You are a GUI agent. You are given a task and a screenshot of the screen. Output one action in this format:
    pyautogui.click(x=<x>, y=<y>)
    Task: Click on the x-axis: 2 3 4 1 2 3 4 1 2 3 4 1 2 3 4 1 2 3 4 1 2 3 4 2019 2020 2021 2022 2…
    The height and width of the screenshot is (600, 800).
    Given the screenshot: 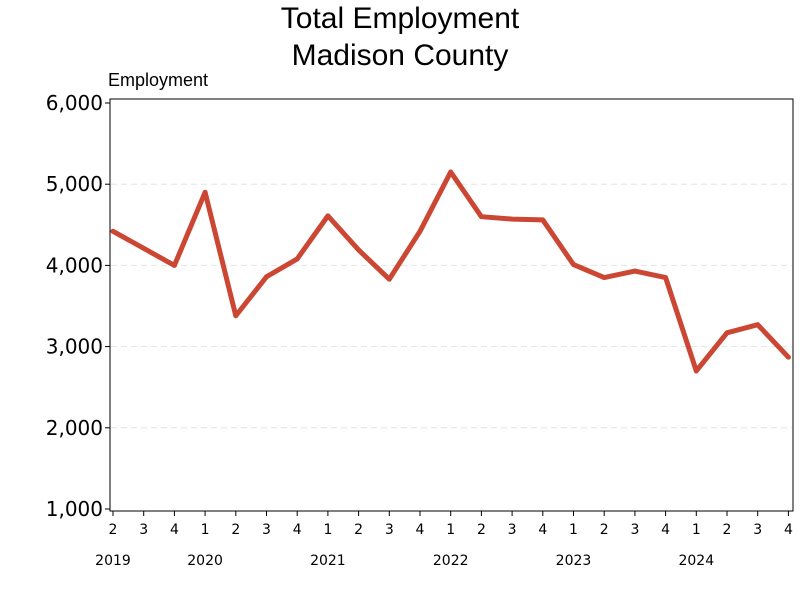 What is the action you would take?
    pyautogui.click(x=444, y=540)
    